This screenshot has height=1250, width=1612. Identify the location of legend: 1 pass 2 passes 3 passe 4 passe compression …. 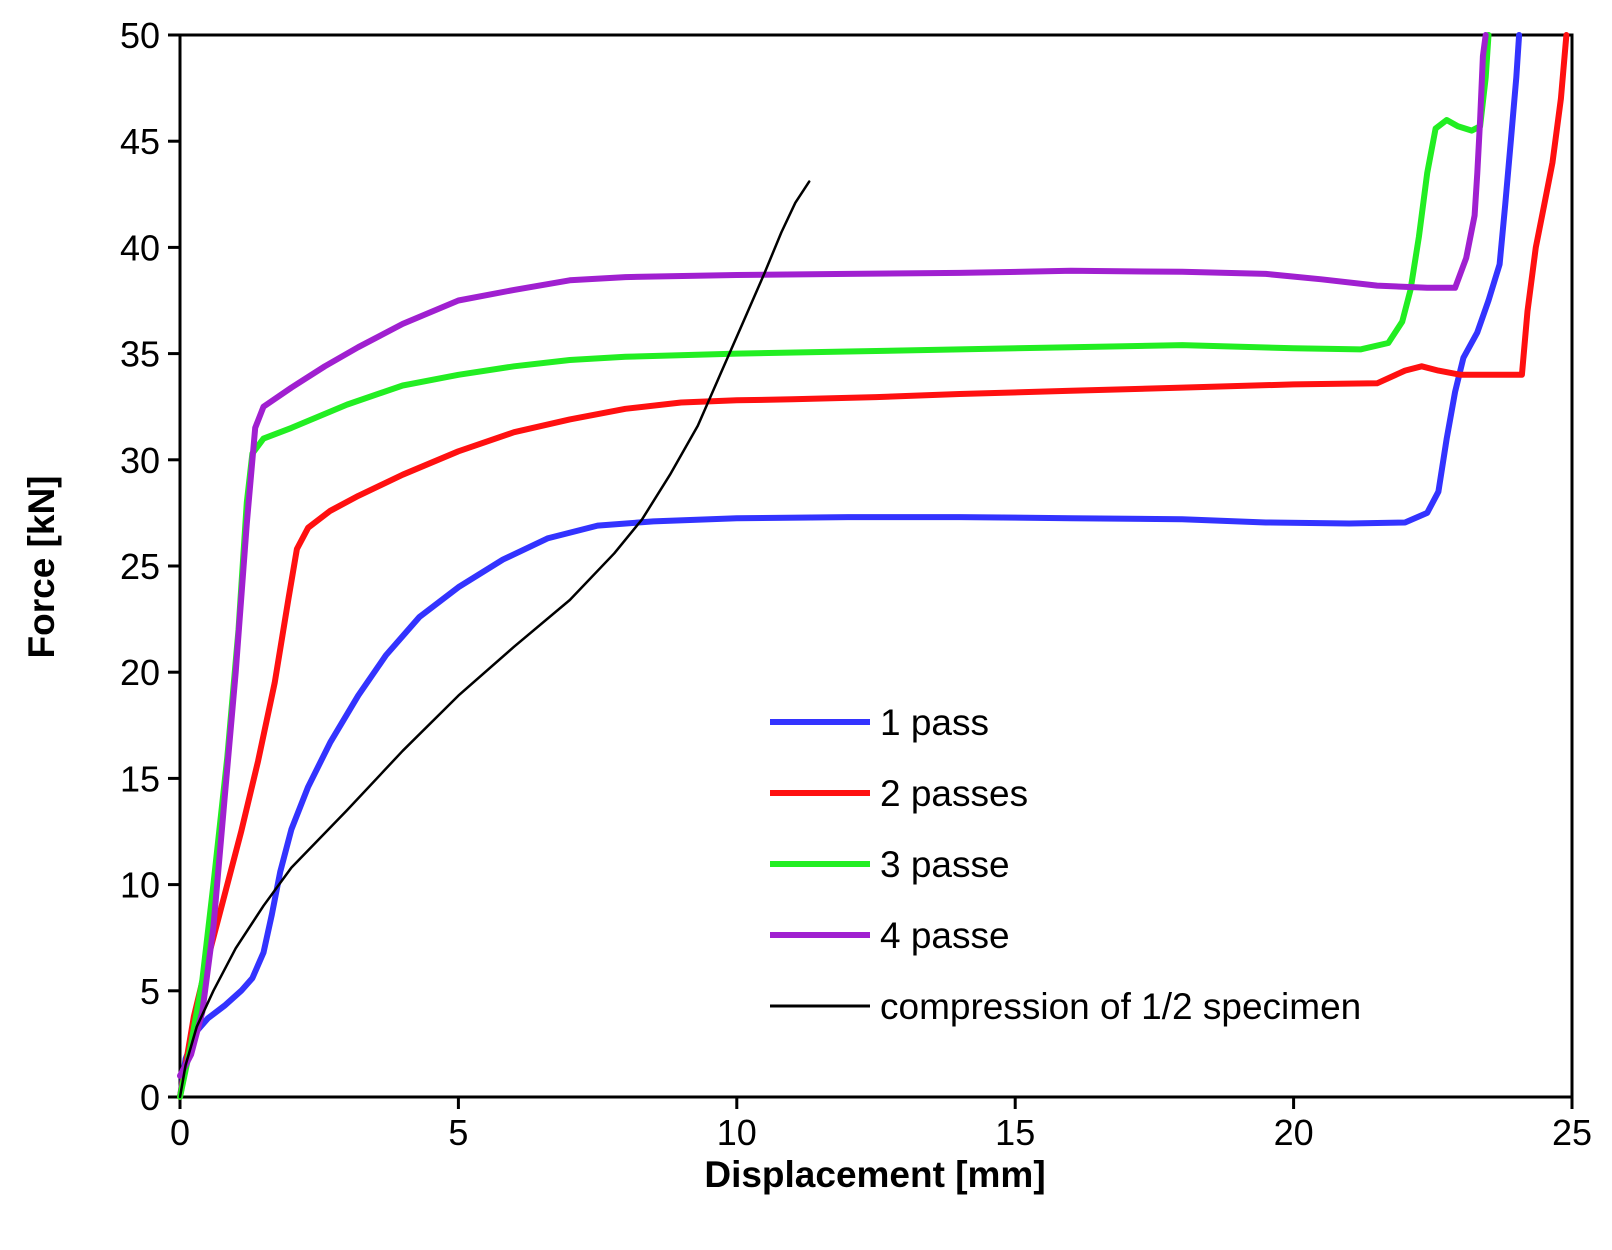
(1065, 864).